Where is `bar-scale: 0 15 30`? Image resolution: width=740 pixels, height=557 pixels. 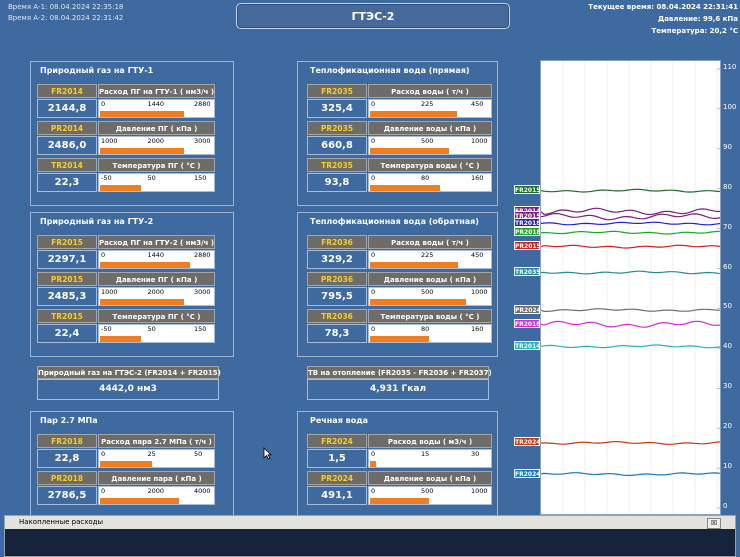 bar-scale: 0 15 30 is located at coordinates (430, 454).